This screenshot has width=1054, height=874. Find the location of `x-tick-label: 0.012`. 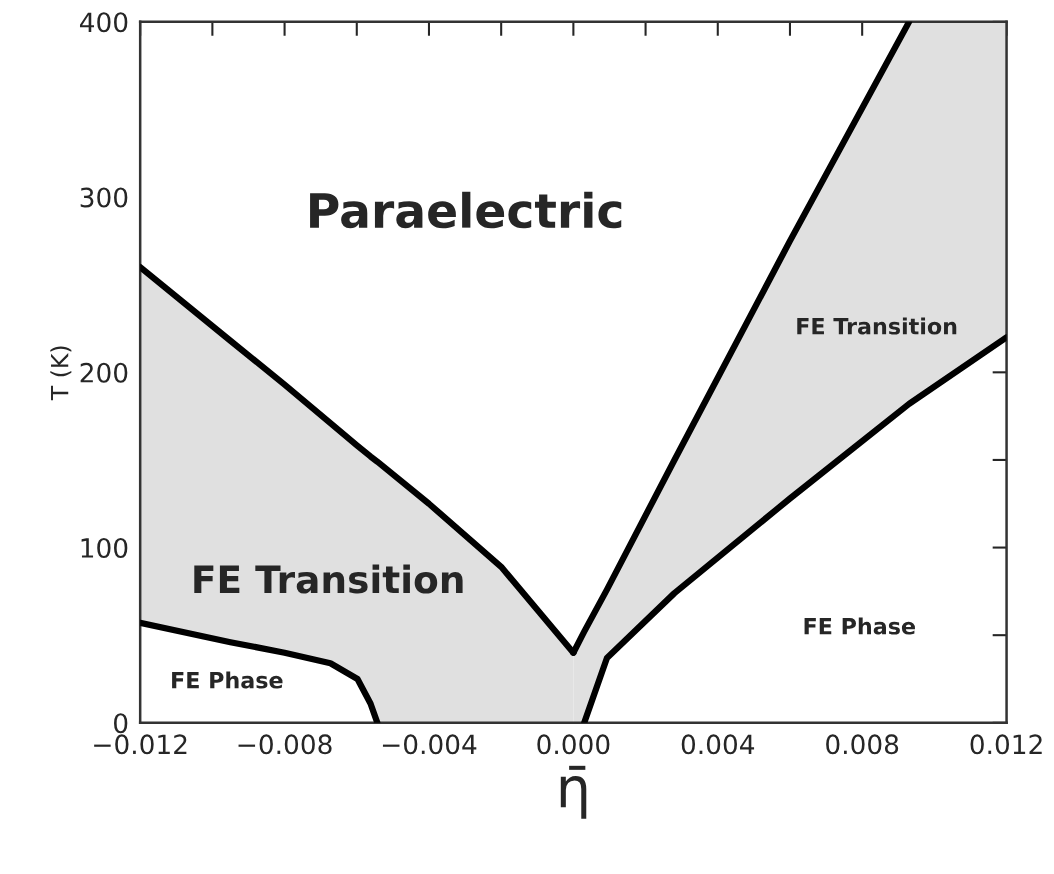

x-tick-label: 0.012 is located at coordinates (1006, 744).